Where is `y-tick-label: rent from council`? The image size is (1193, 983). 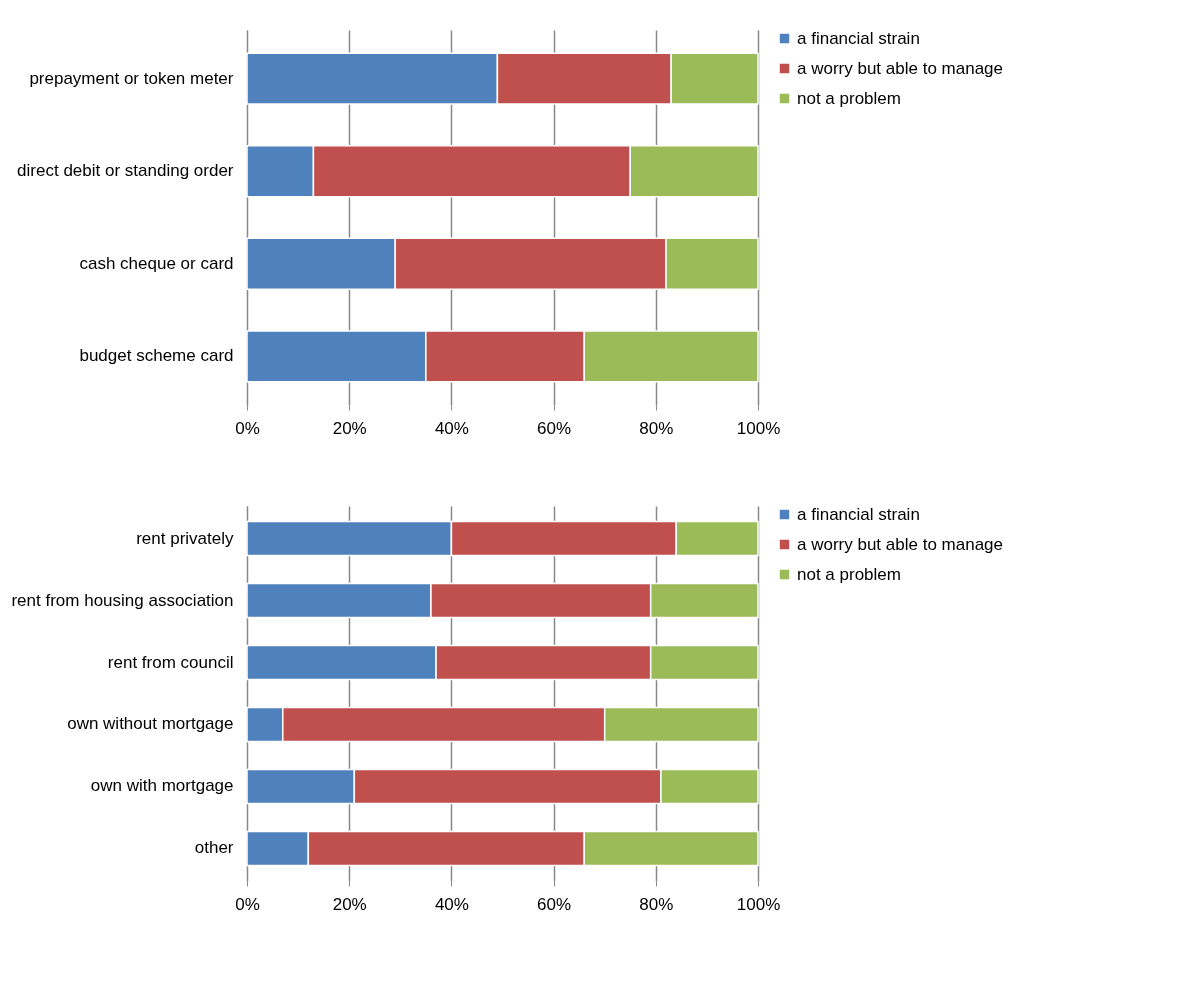 y-tick-label: rent from council is located at coordinates (170, 662).